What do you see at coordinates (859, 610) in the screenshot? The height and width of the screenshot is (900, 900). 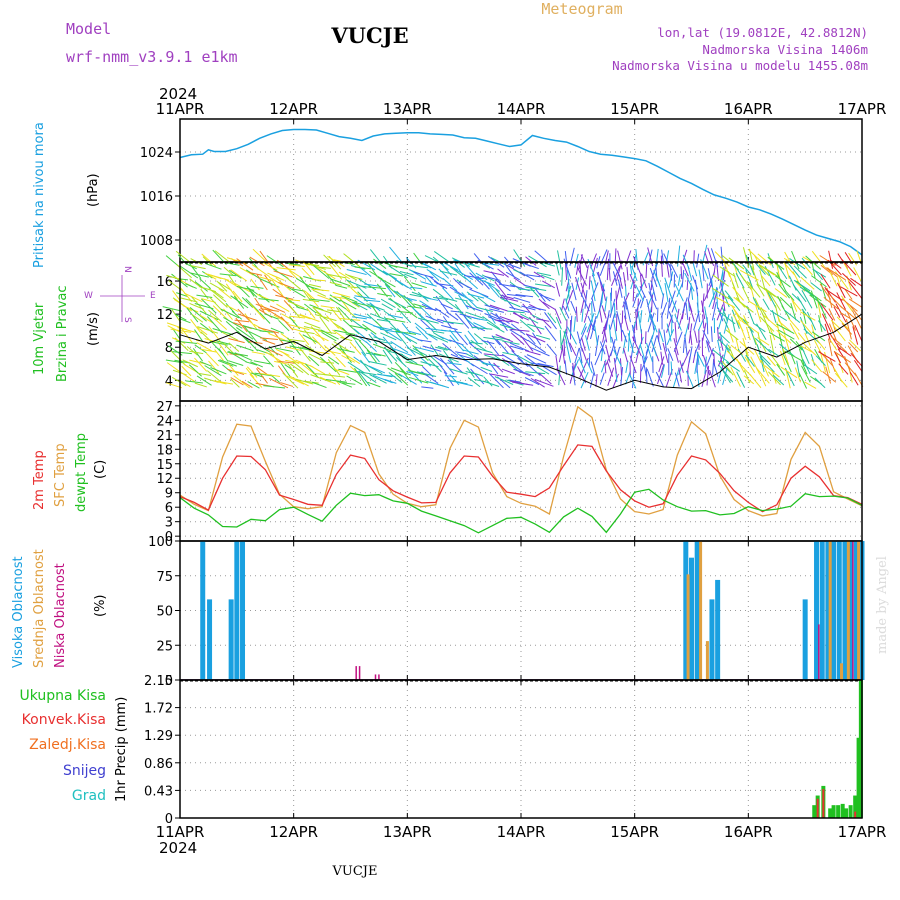 I see `mid-cloud-bar` at bounding box center [859, 610].